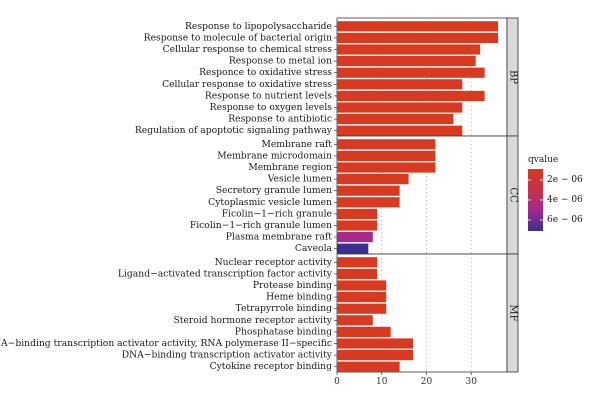 The image size is (600, 403). What do you see at coordinates (565, 220) in the screenshot?
I see `legend-tick-label: 6e − 06` at bounding box center [565, 220].